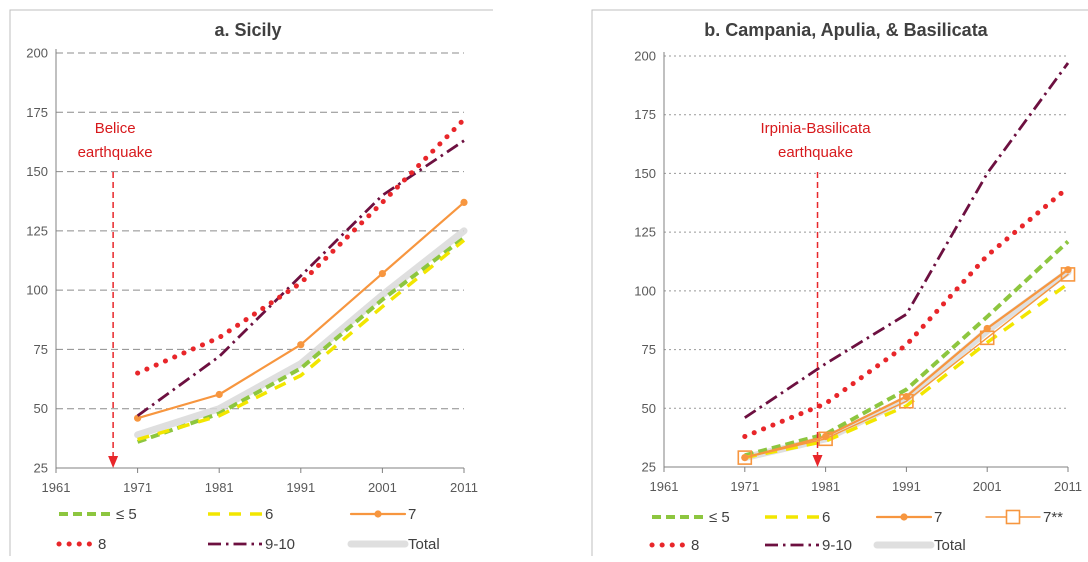  Describe the element at coordinates (815, 128) in the screenshot. I see `event-label: Irpinia-Basilicata` at that location.